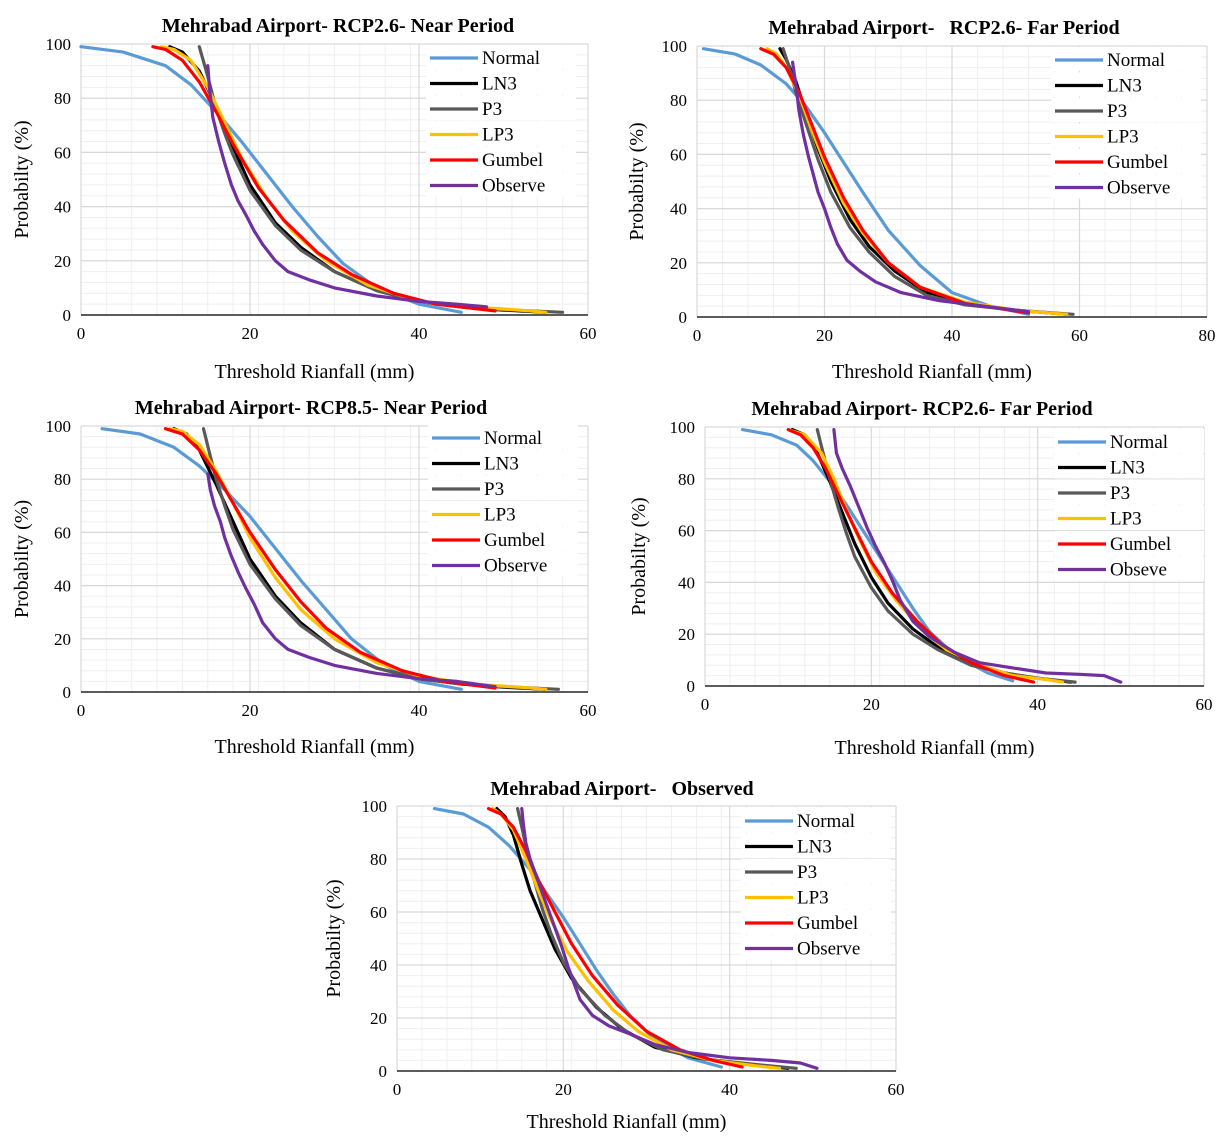 This screenshot has height=1138, width=1217. I want to click on chart-title: Mehrabad Airport- Observed, so click(621, 789).